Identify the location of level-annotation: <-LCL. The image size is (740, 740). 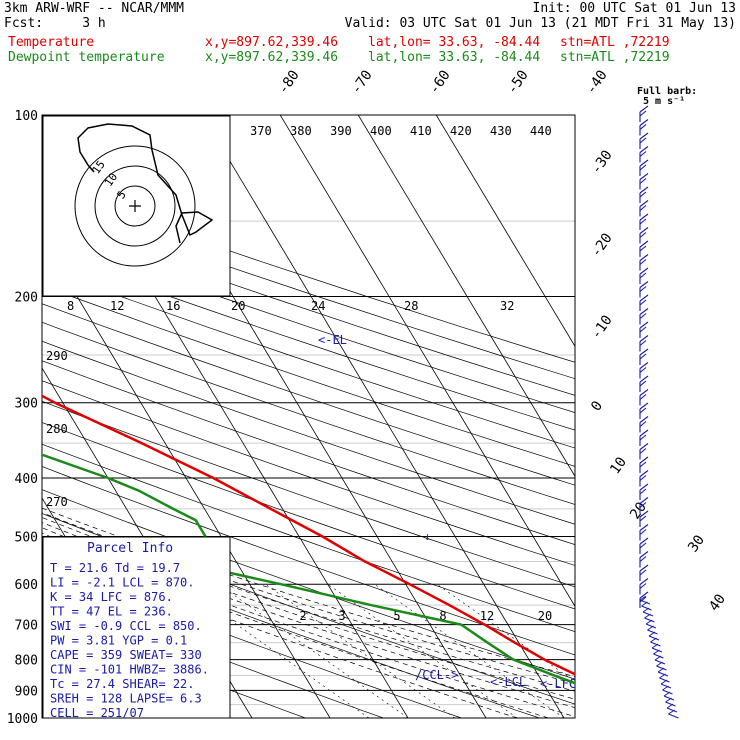
(508, 682).